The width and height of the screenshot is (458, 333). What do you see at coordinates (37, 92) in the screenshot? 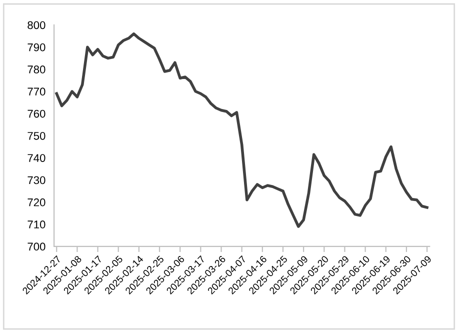
I see `y-tick-label: 770` at bounding box center [37, 92].